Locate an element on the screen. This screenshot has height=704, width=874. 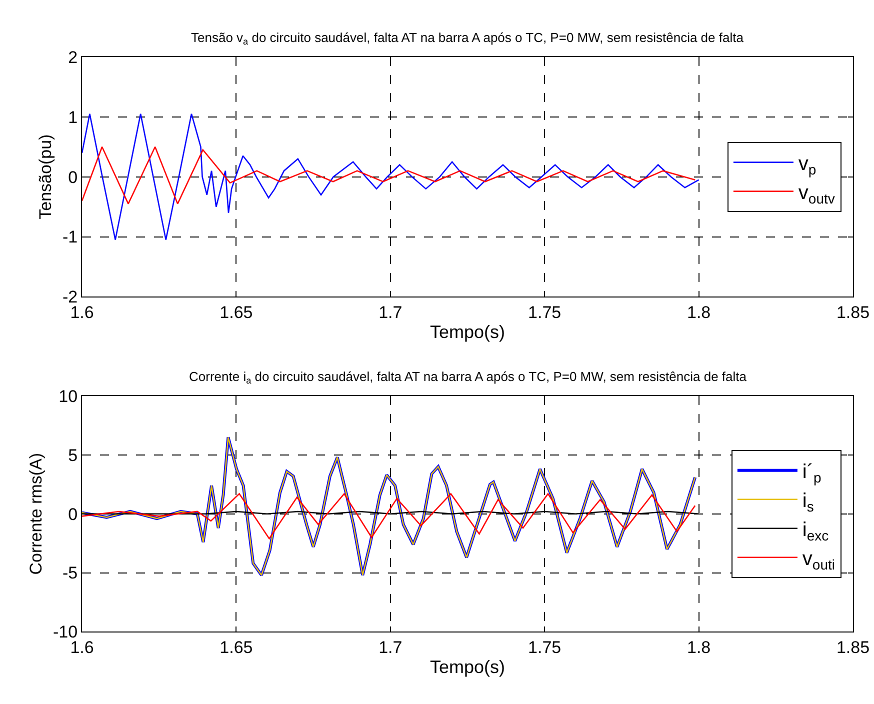
legend-label: i´$_{p}$ is located at coordinates (812, 473).